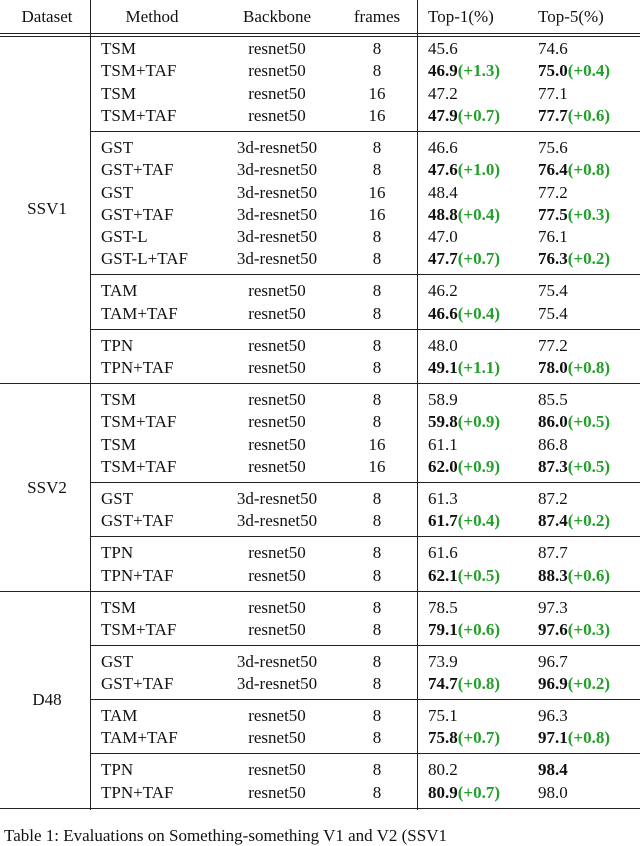  What do you see at coordinates (553, 237) in the screenshot?
I see `score: 76.1` at bounding box center [553, 237].